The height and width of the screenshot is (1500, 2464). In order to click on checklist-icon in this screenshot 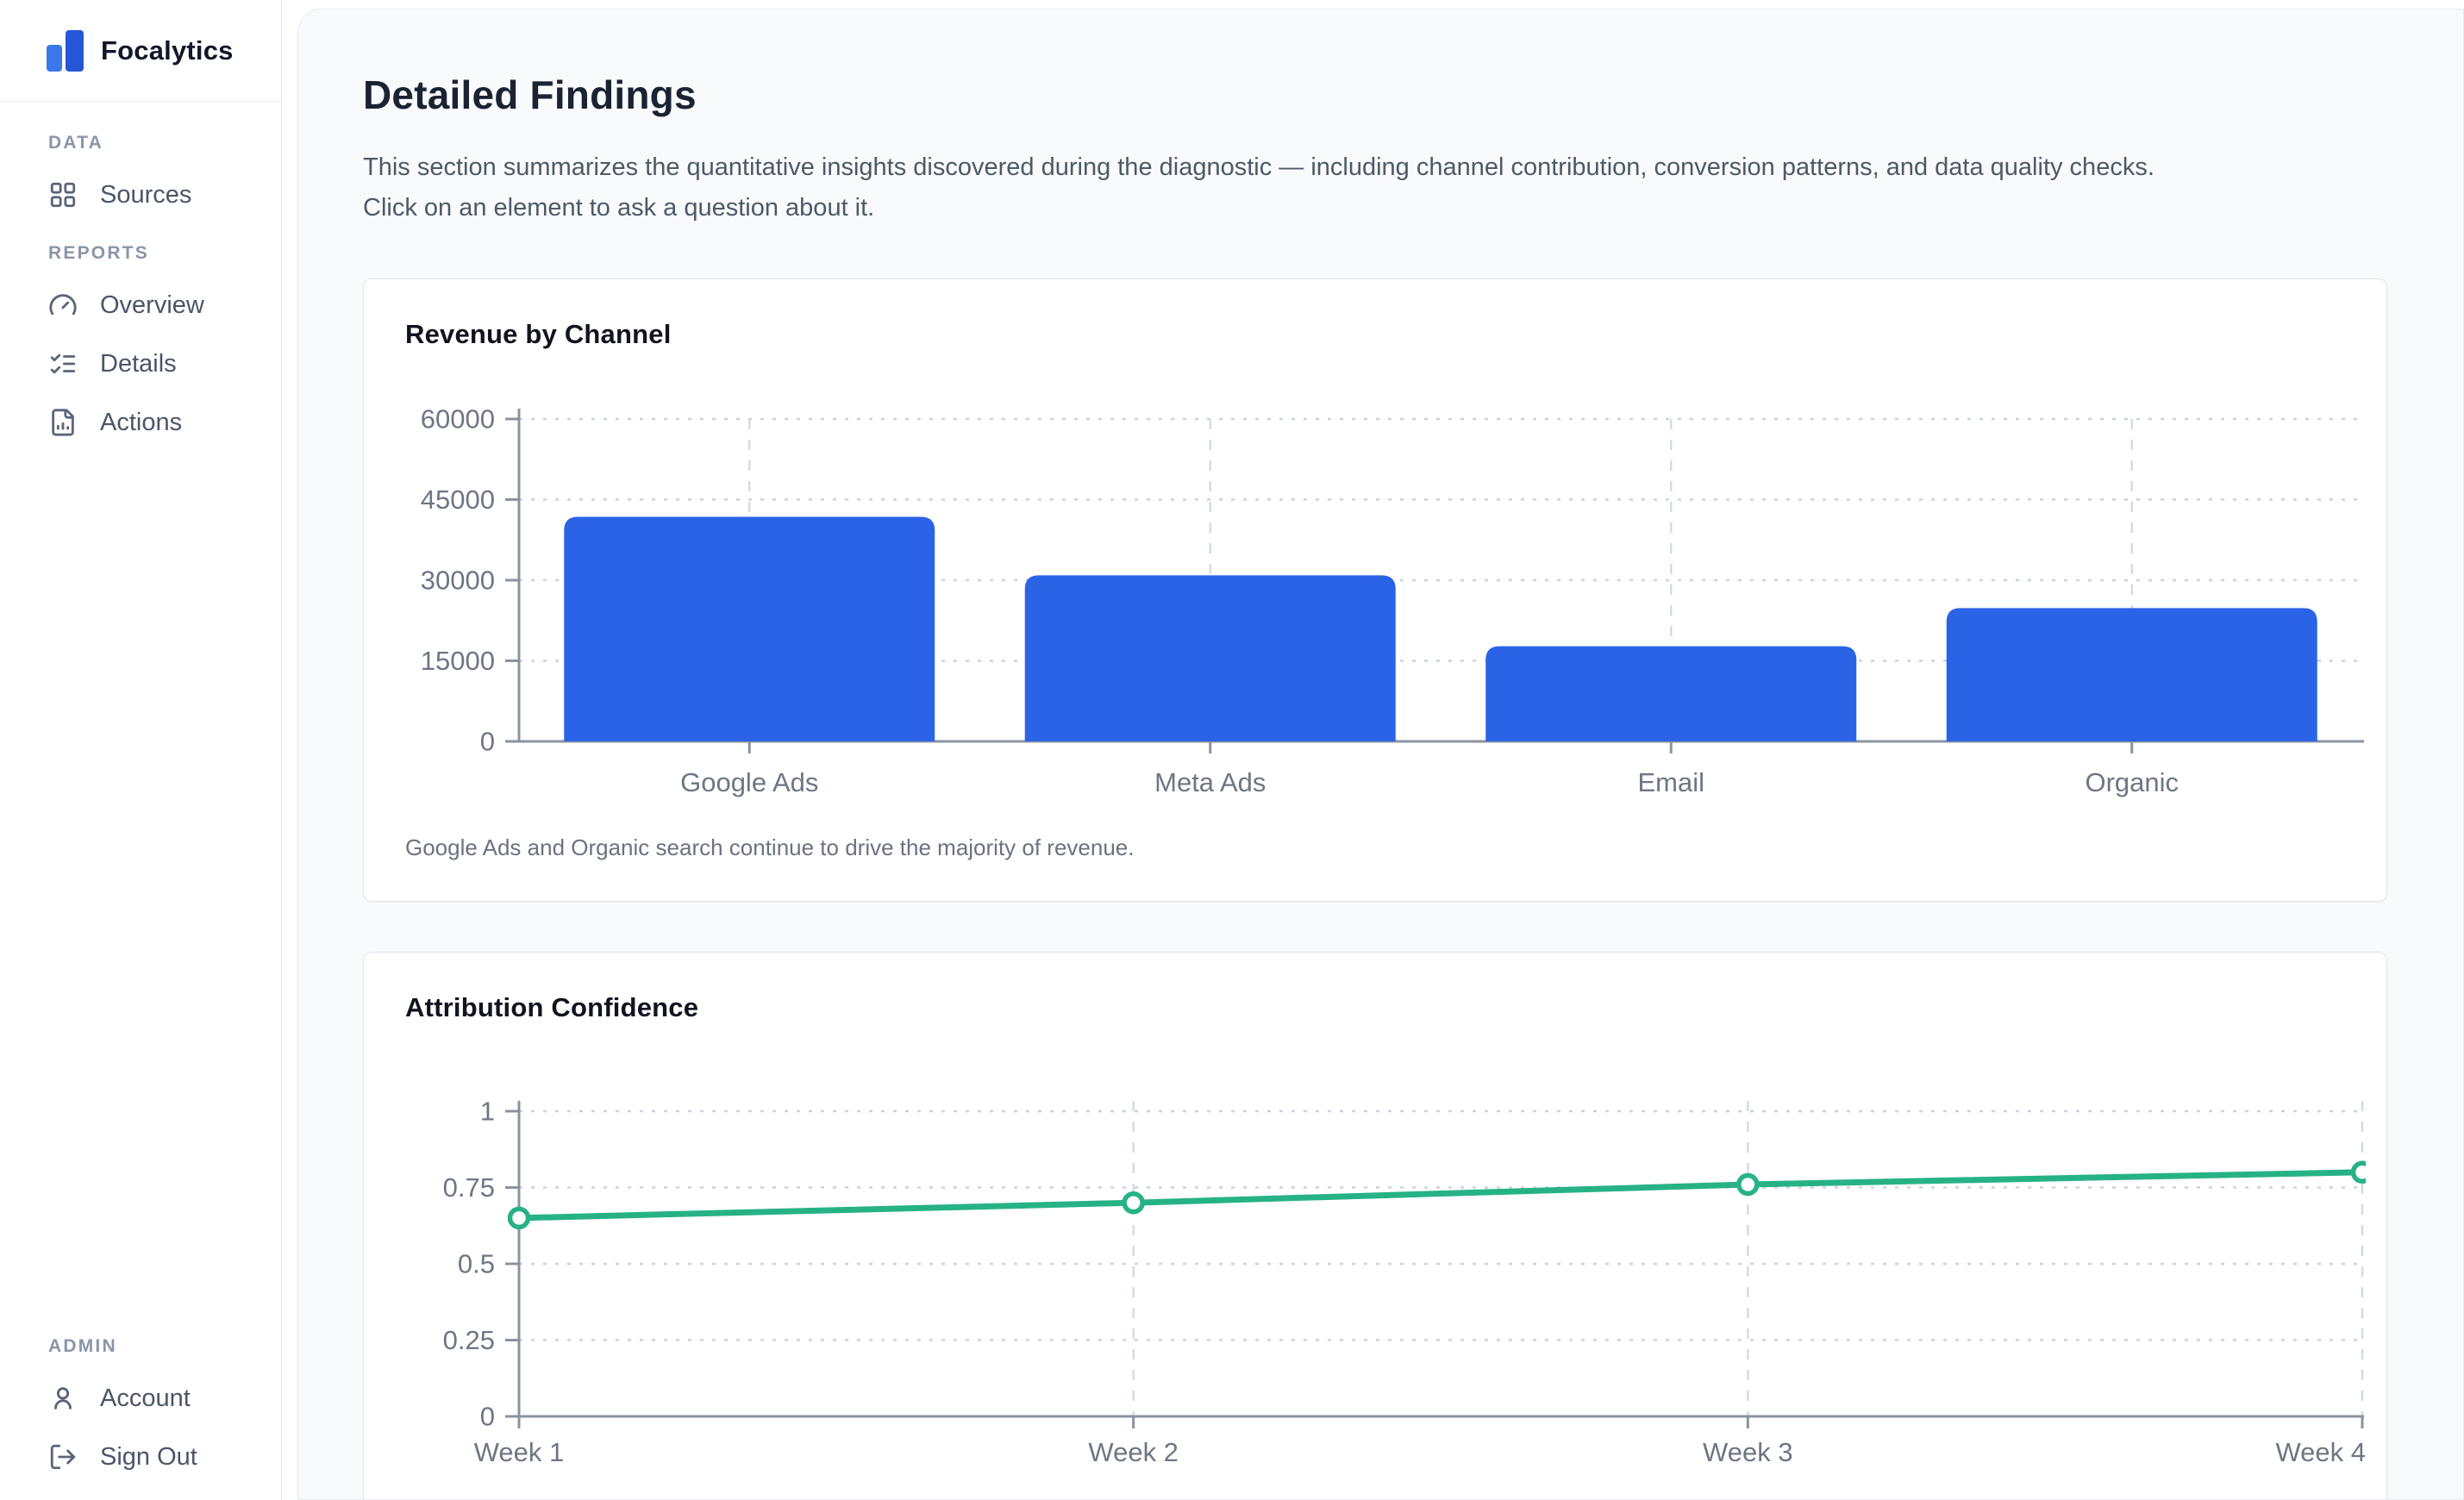, I will do `click(63, 363)`.